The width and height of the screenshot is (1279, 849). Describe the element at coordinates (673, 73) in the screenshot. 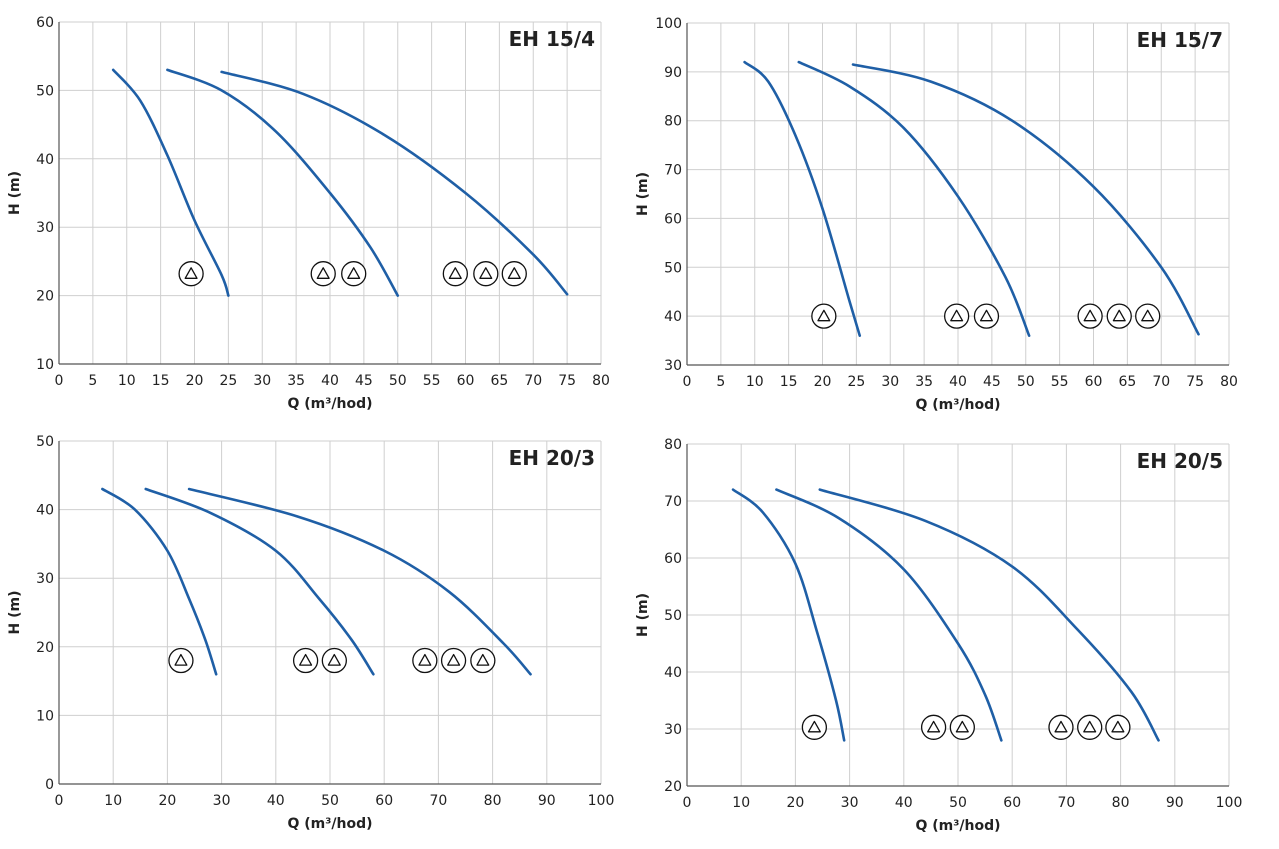

I see `y-tick-label: 90` at that location.